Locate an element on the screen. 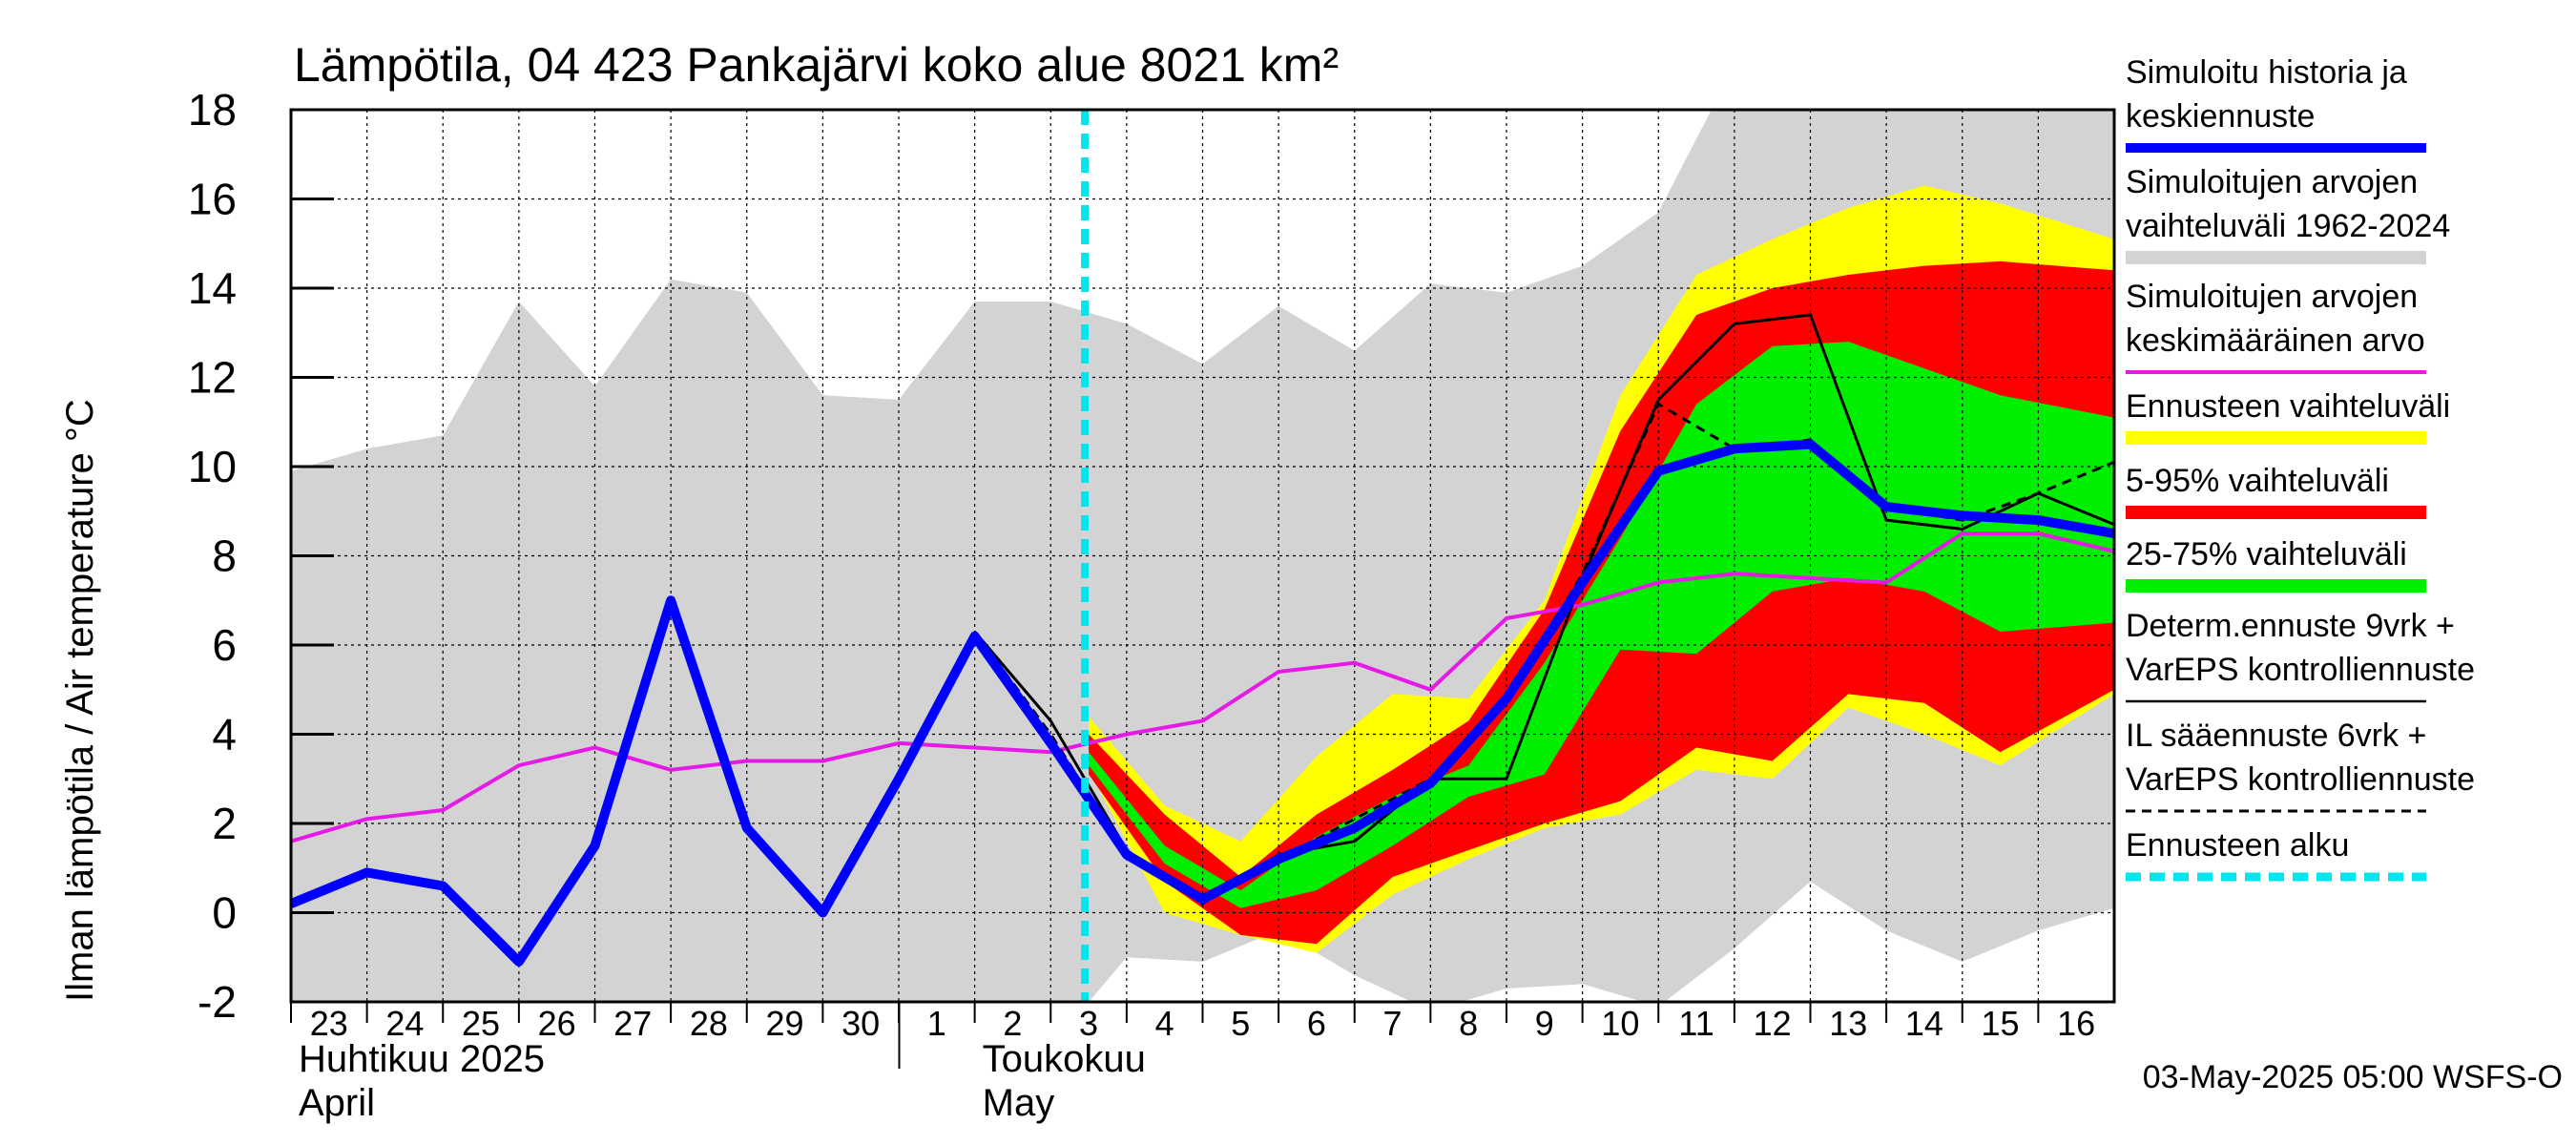 The width and height of the screenshot is (2576, 1145). month-label-en: April is located at coordinates (337, 1103).